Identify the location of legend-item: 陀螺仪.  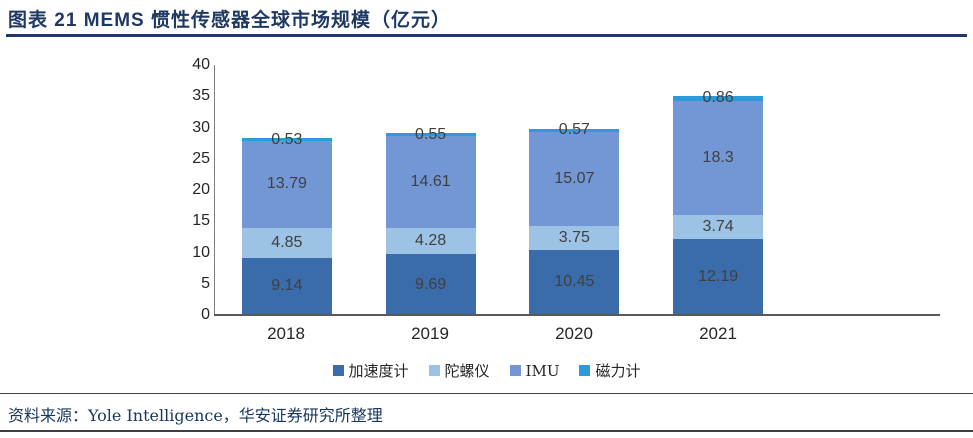
(459, 370).